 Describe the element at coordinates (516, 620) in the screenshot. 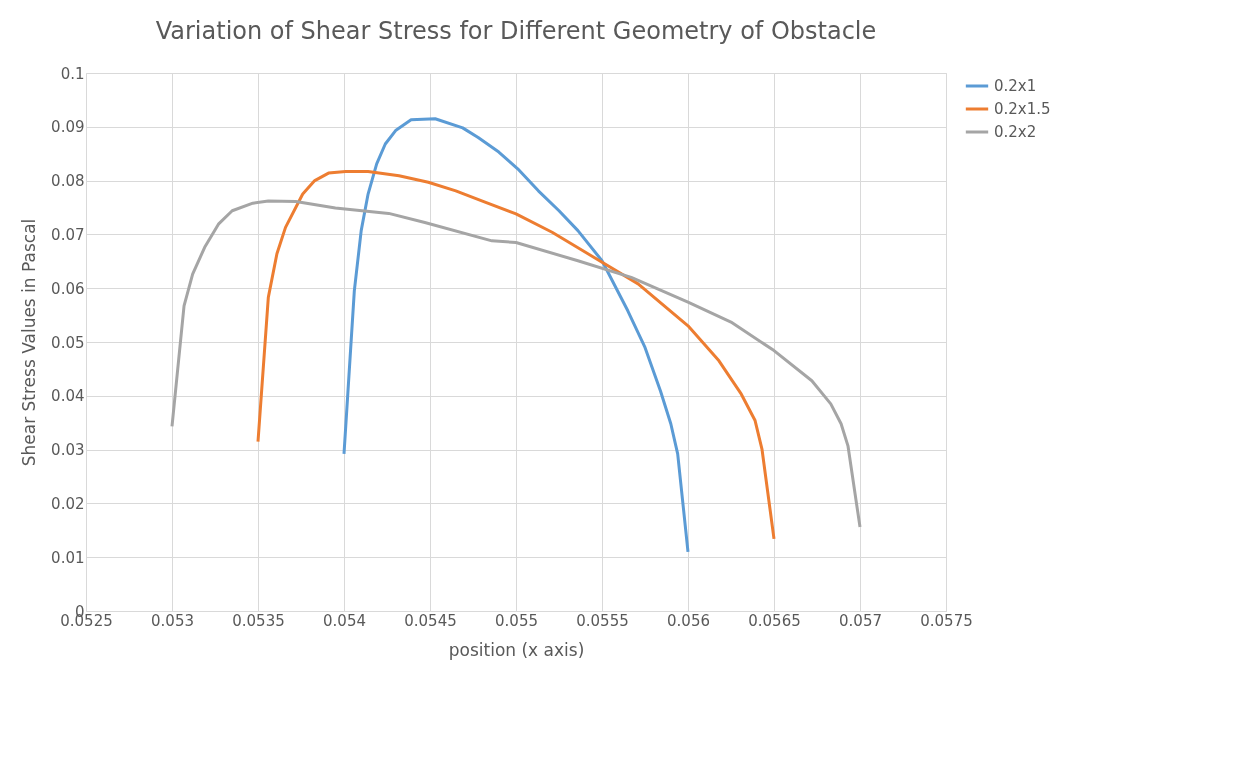

I see `x-tick-label: 0.055` at that location.